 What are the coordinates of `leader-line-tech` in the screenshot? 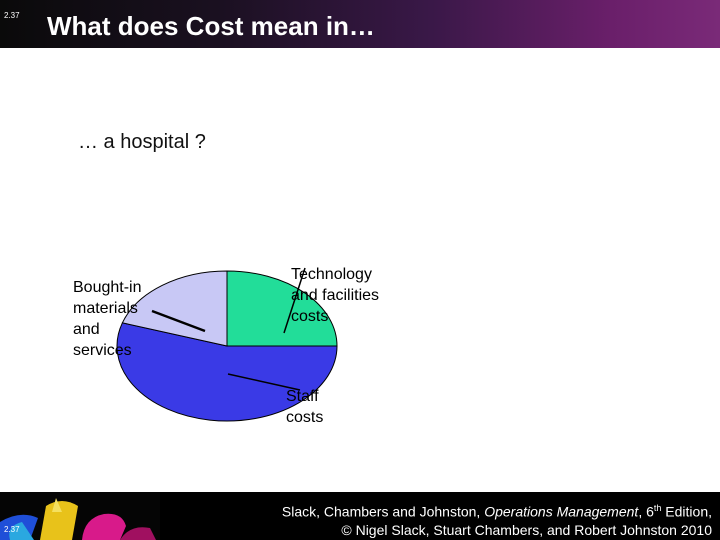 It's located at (294, 300).